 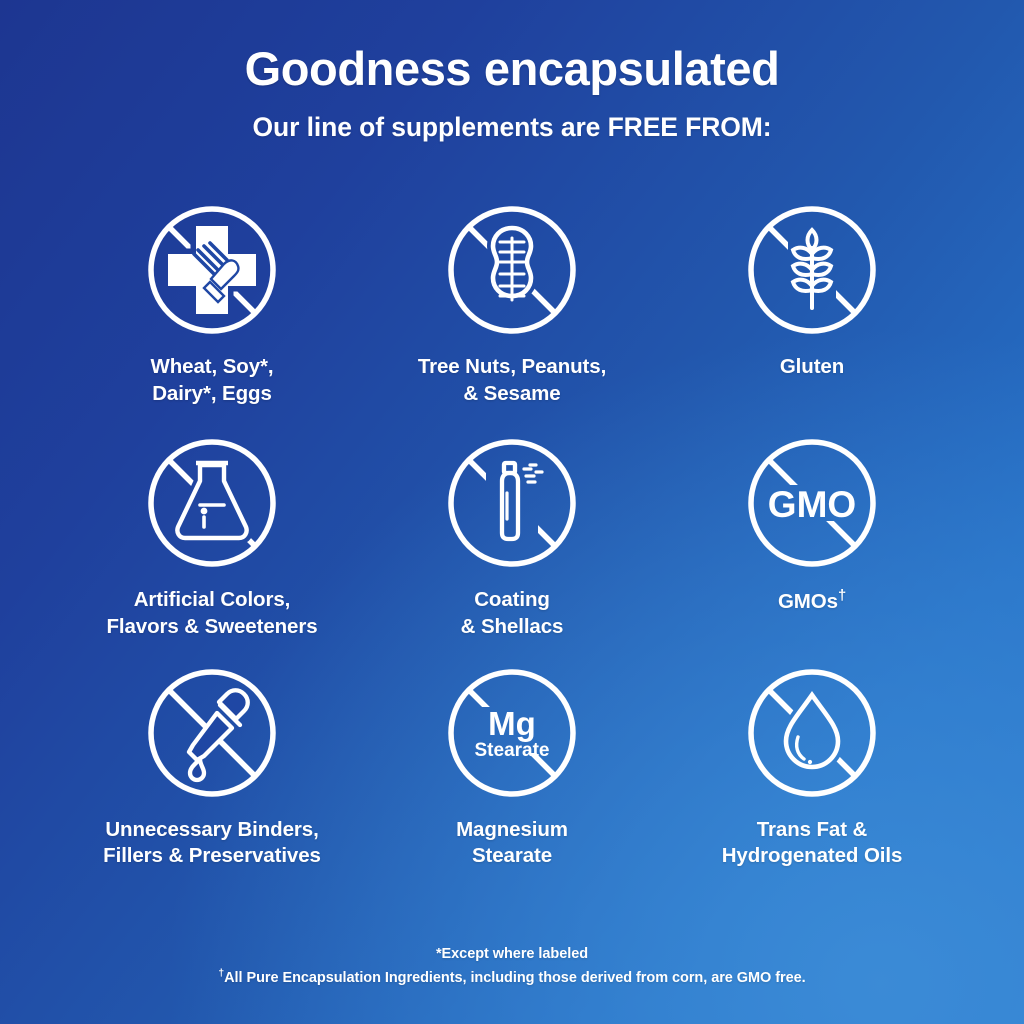 What do you see at coordinates (512, 68) in the screenshot?
I see `page-title: Goodness encapsulated` at bounding box center [512, 68].